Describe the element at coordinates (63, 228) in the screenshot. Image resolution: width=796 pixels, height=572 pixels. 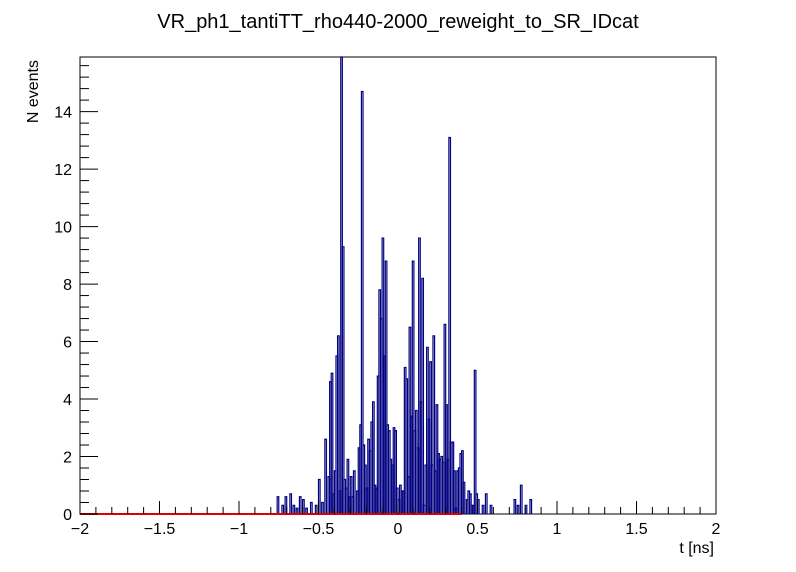
I see `y-tick-label: 10` at that location.